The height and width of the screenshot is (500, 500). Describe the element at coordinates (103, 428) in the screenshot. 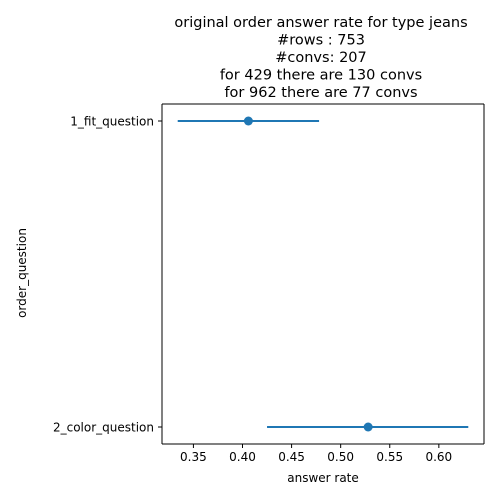

I see `y-tick-label: 2_color_question` at that location.